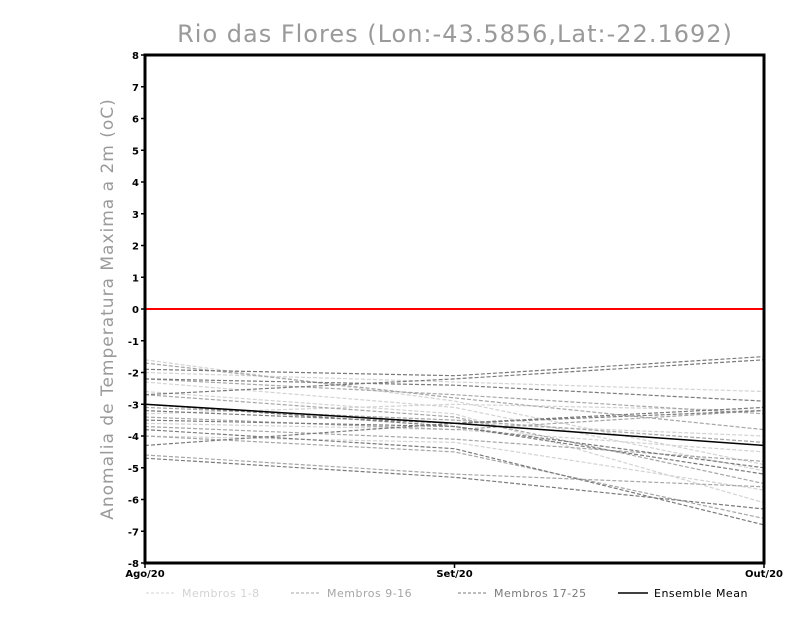 Image resolution: width=800 pixels, height=618 pixels. I want to click on y-tick-label: 6, so click(135, 120).